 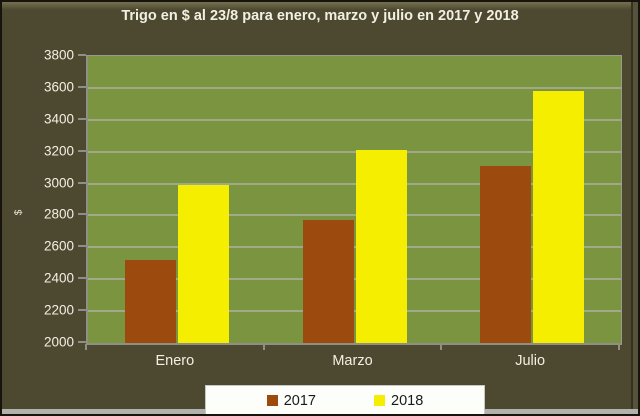 I want to click on y-tick-label: 2000, so click(x=58, y=342).